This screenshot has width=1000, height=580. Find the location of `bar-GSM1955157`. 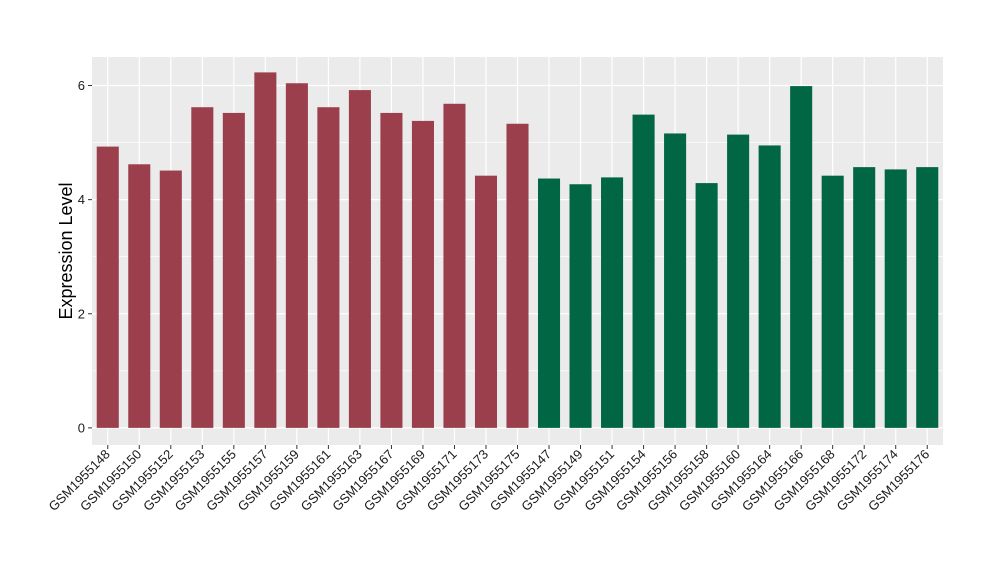

bar-GSM1955157 is located at coordinates (265, 250).